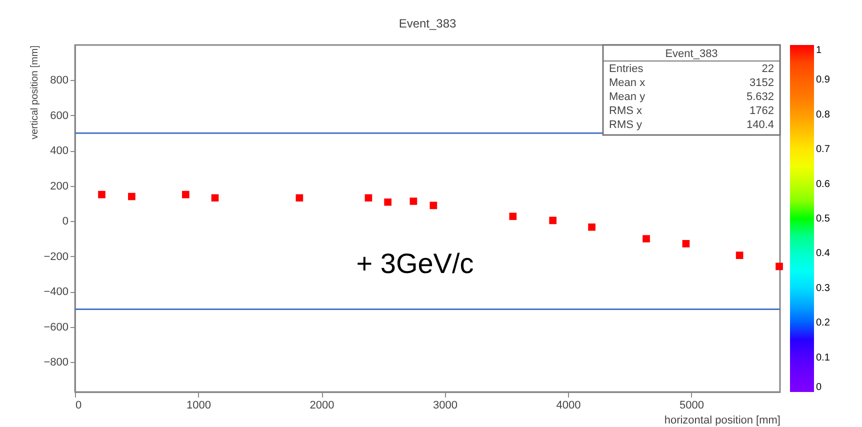  What do you see at coordinates (823, 288) in the screenshot?
I see `color-bar-label: 0.3` at bounding box center [823, 288].